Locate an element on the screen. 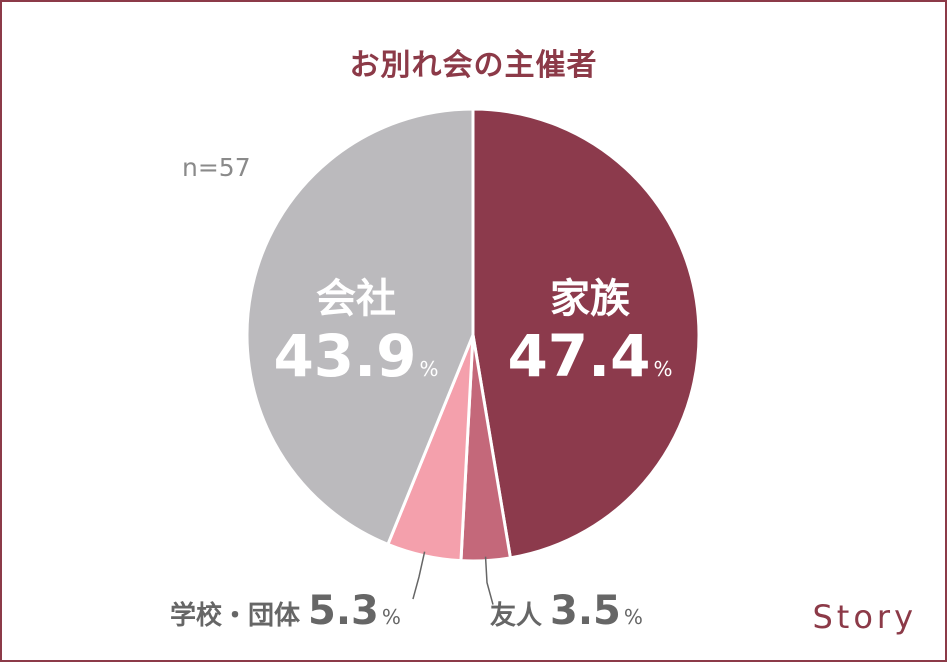 The width and height of the screenshot is (947, 662). sample-size-label: n=57 is located at coordinates (216, 167).